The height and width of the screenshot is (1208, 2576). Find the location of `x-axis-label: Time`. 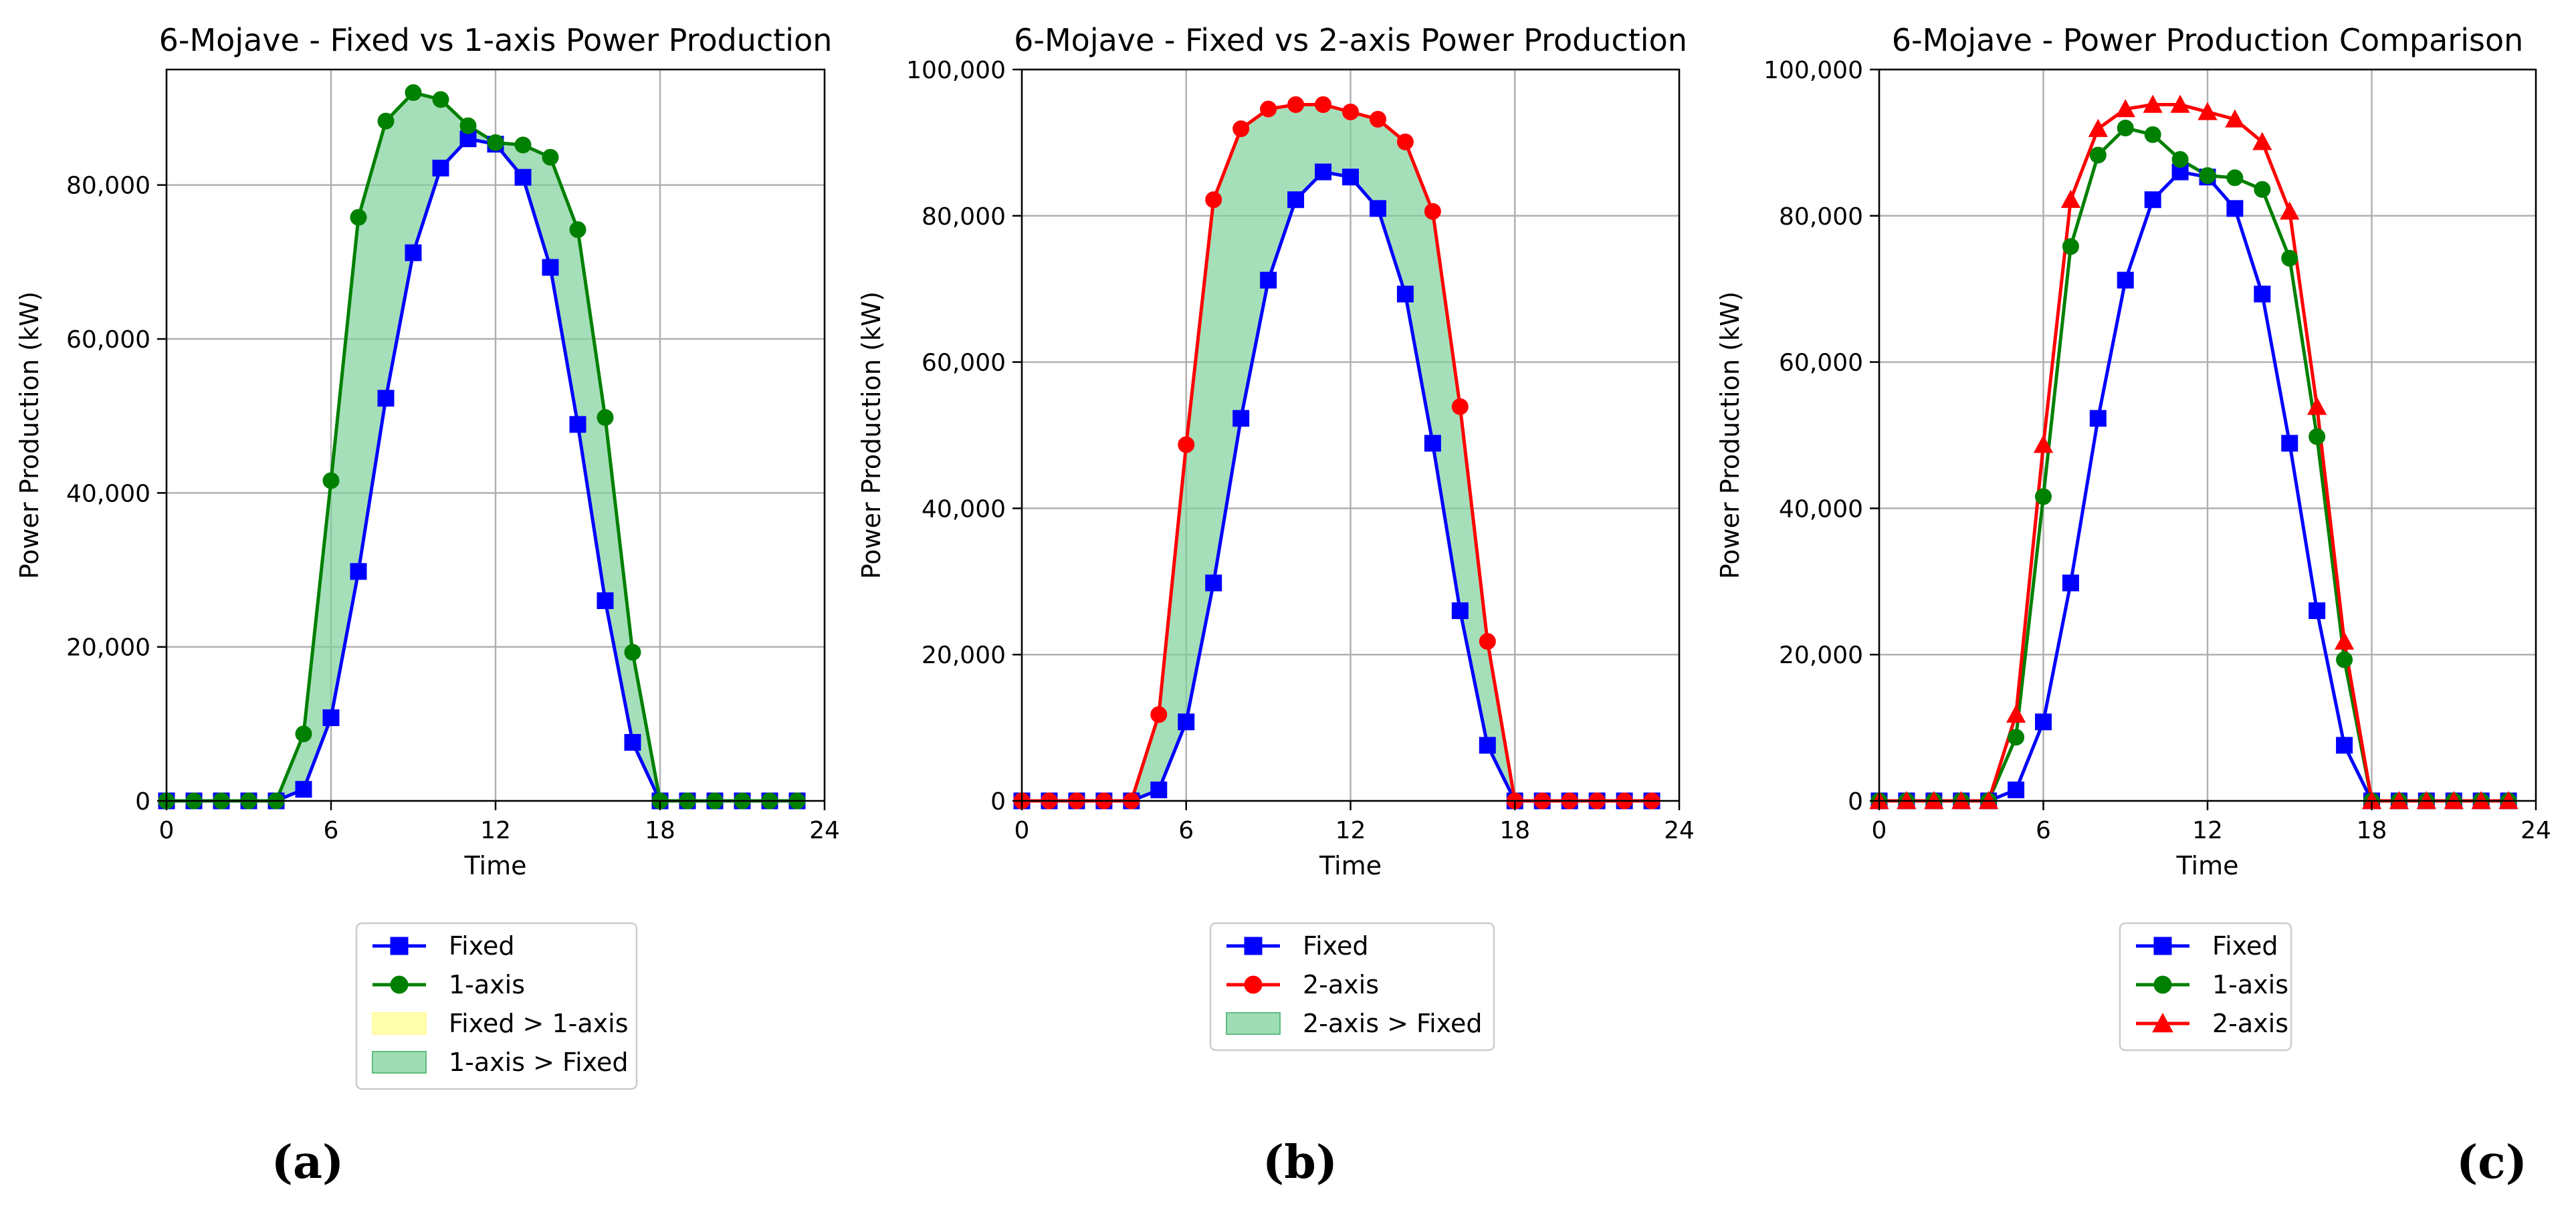

x-axis-label: Time is located at coordinates (2207, 865).